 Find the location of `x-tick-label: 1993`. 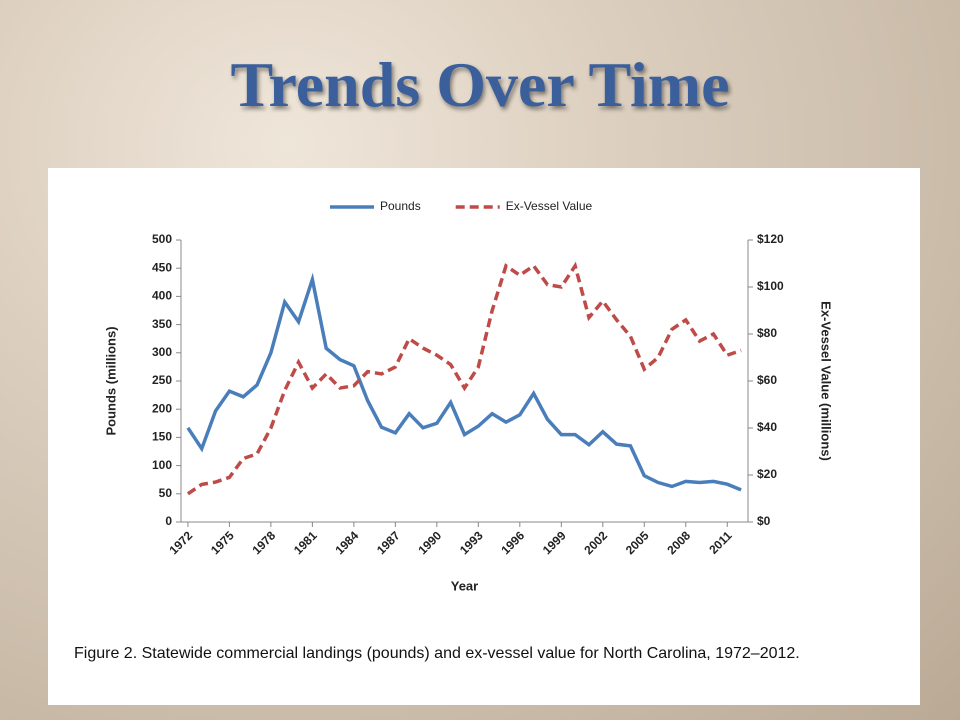

x-tick-label: 1993 is located at coordinates (471, 542).